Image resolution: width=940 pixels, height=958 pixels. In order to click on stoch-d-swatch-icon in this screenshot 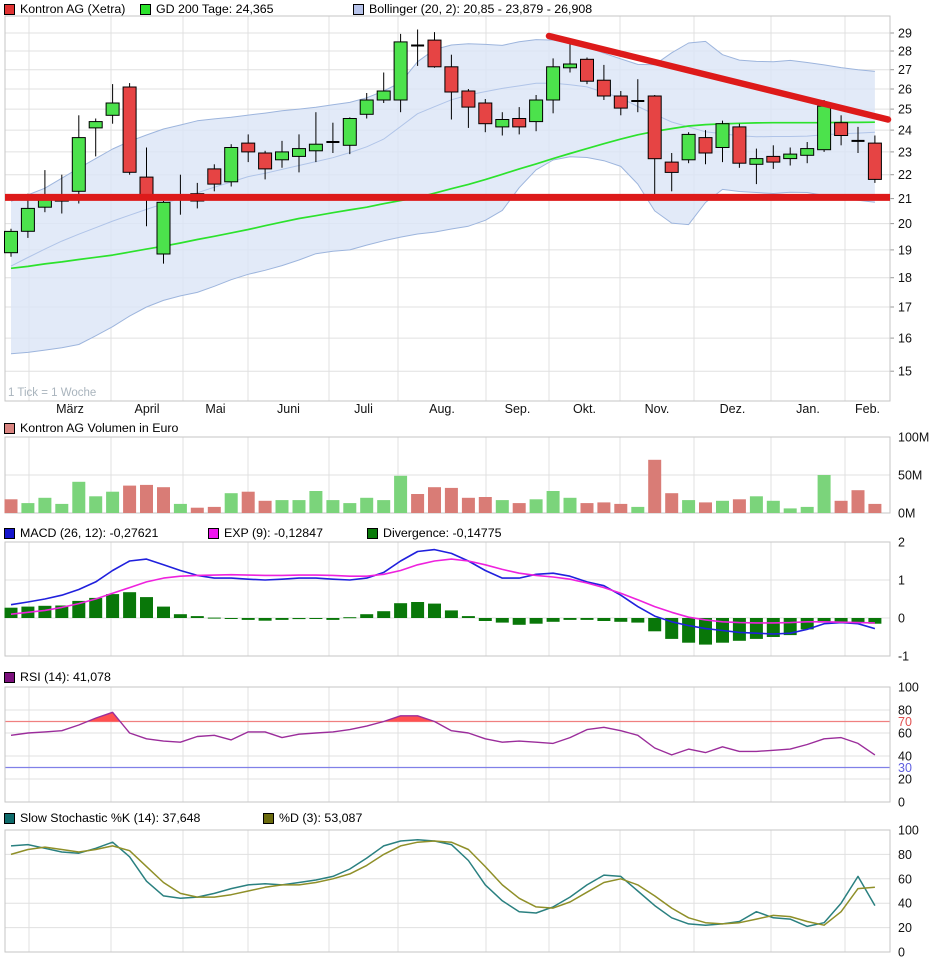, I will do `click(268, 818)`.